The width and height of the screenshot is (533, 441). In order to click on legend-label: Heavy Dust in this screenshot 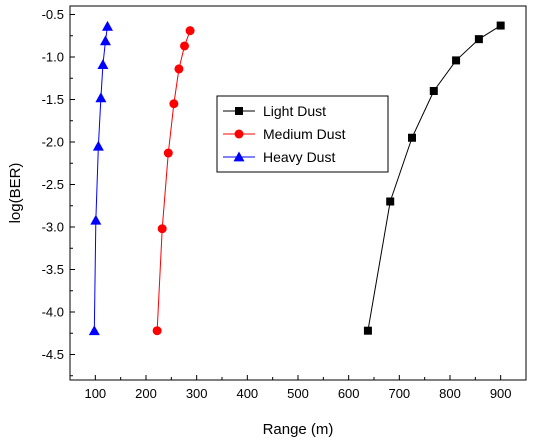, I will do `click(299, 157)`.